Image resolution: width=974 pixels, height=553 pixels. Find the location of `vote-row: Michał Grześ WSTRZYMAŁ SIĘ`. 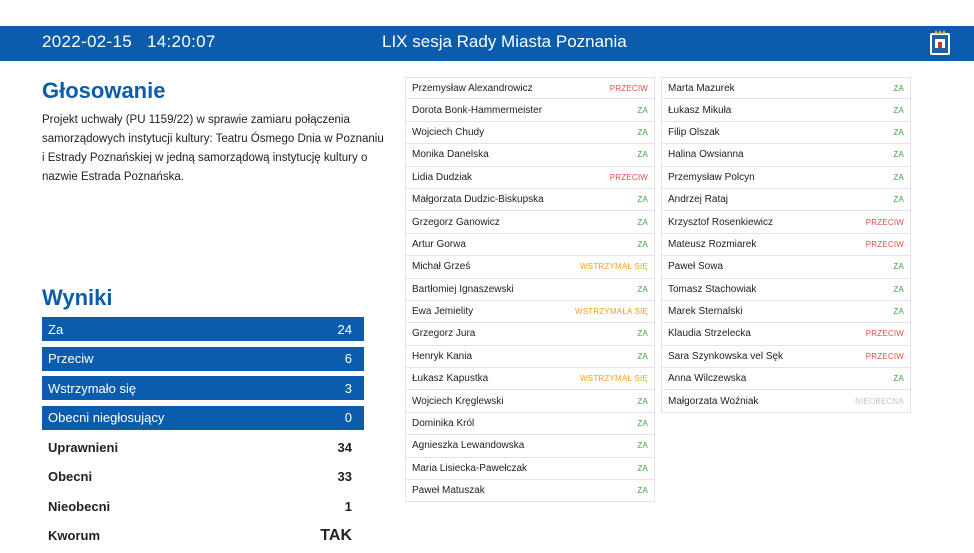

vote-row: Michał Grześ WSTRZYMAŁ SIĘ is located at coordinates (530, 267).